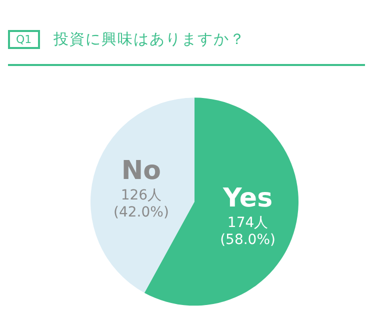  I want to click on slice-label: No, so click(141, 171).